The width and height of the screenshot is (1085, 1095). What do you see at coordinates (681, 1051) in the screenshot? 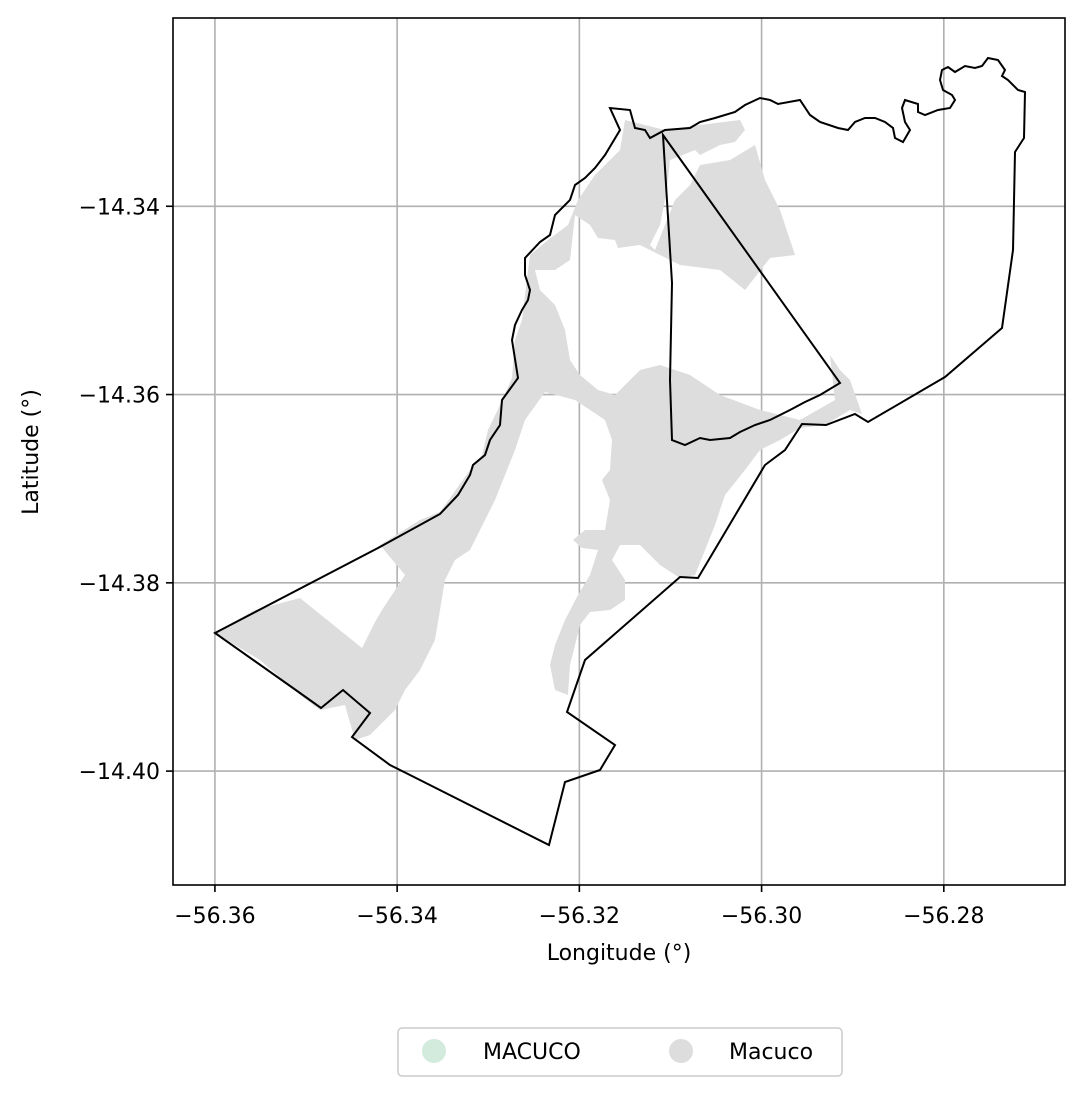
I see `legend-swatch-macuco` at bounding box center [681, 1051].